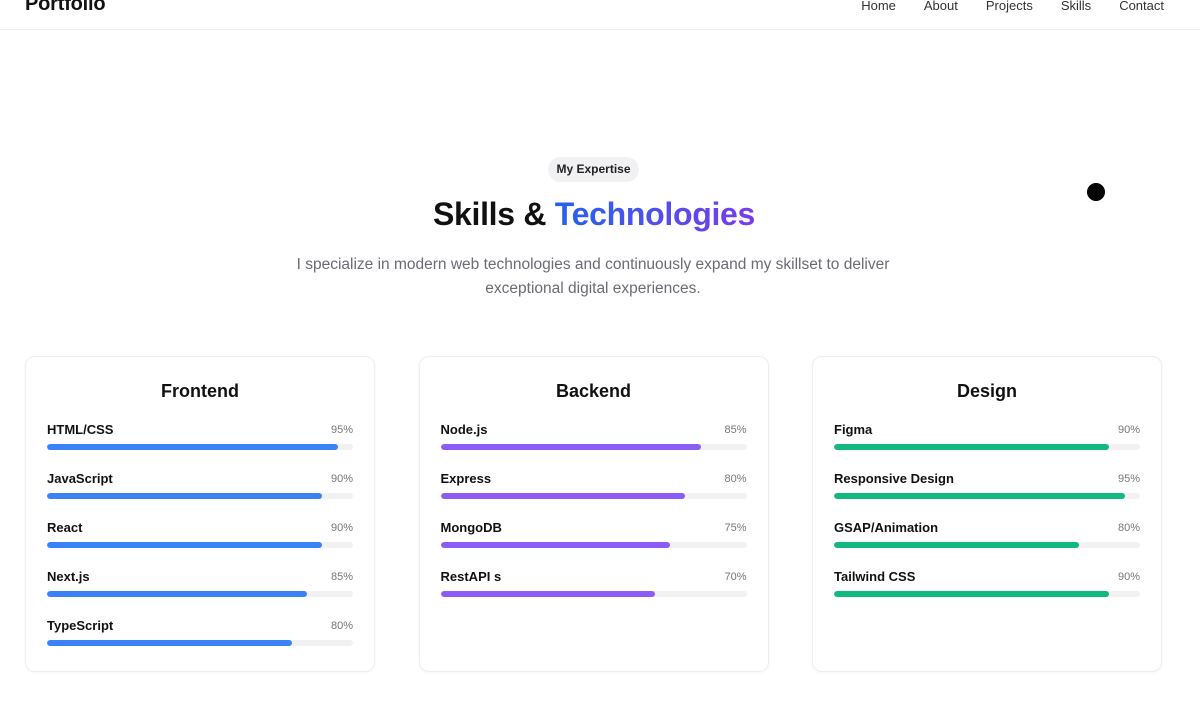 This screenshot has height=721, width=1200. Describe the element at coordinates (886, 527) in the screenshot. I see `skill-name: GSAP/Animation` at that location.